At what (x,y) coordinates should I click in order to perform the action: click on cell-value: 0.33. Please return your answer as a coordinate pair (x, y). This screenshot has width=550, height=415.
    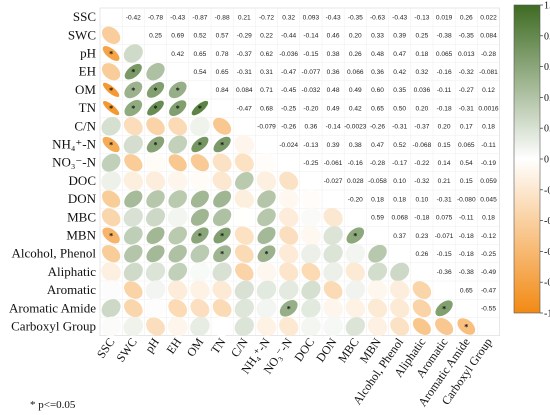
    Looking at the image, I should click on (377, 36).